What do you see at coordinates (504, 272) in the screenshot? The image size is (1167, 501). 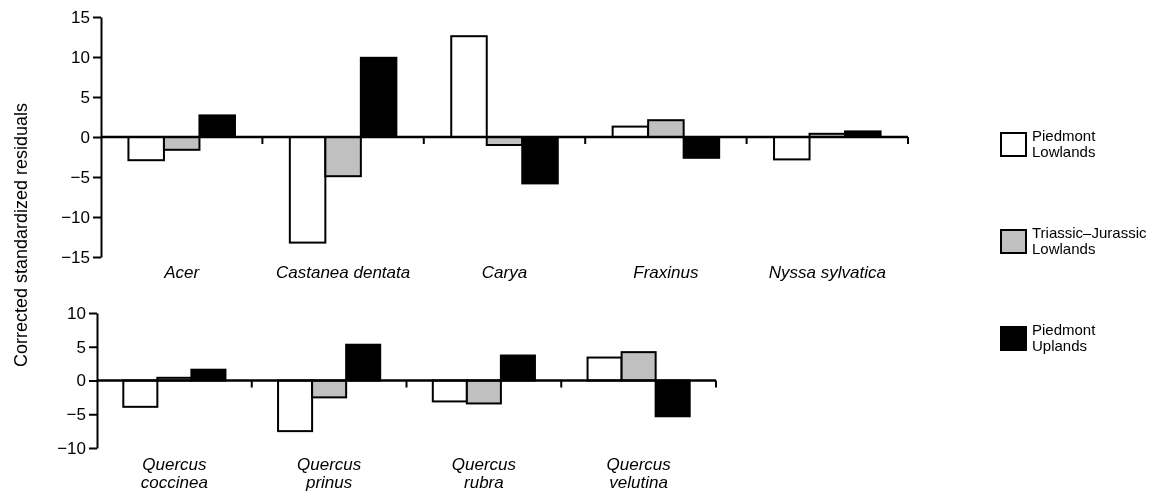 I see `x-tick-label: Carya` at bounding box center [504, 272].